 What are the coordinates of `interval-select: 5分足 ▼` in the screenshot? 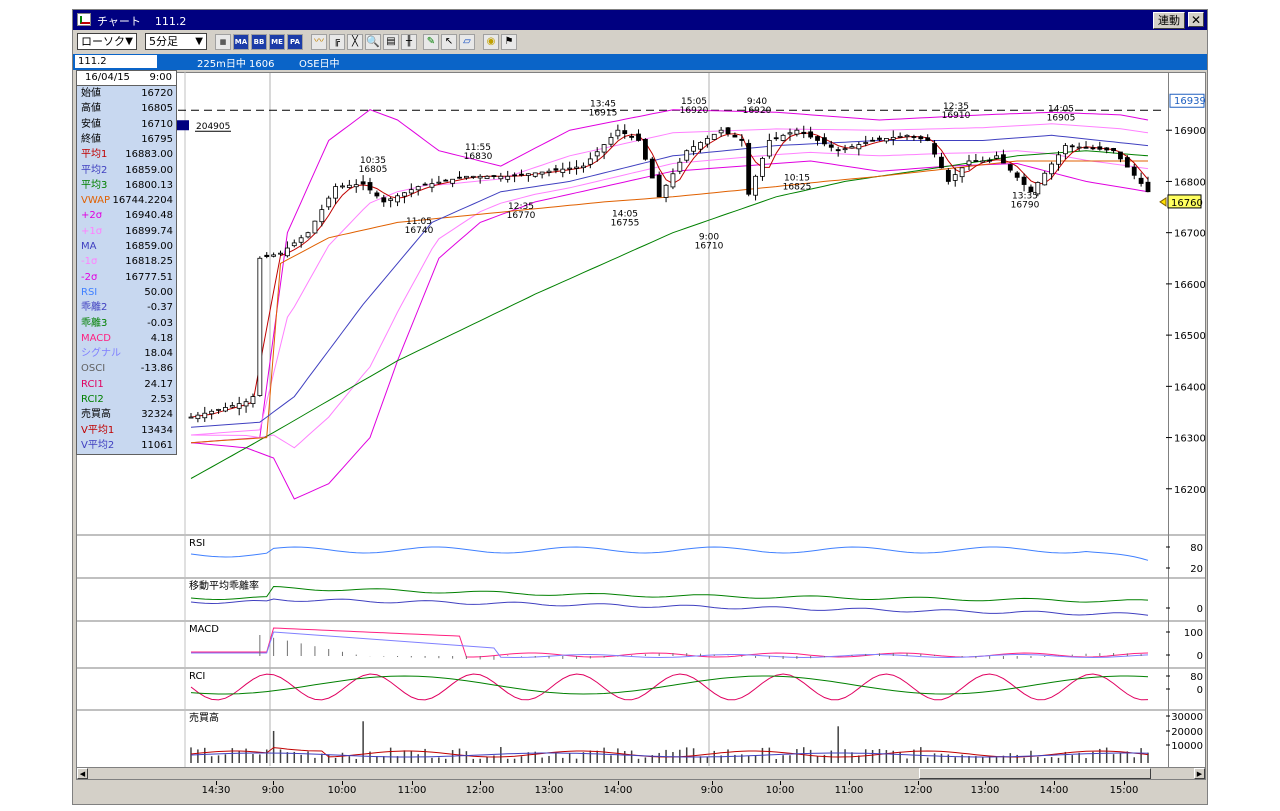 It's located at (176, 41).